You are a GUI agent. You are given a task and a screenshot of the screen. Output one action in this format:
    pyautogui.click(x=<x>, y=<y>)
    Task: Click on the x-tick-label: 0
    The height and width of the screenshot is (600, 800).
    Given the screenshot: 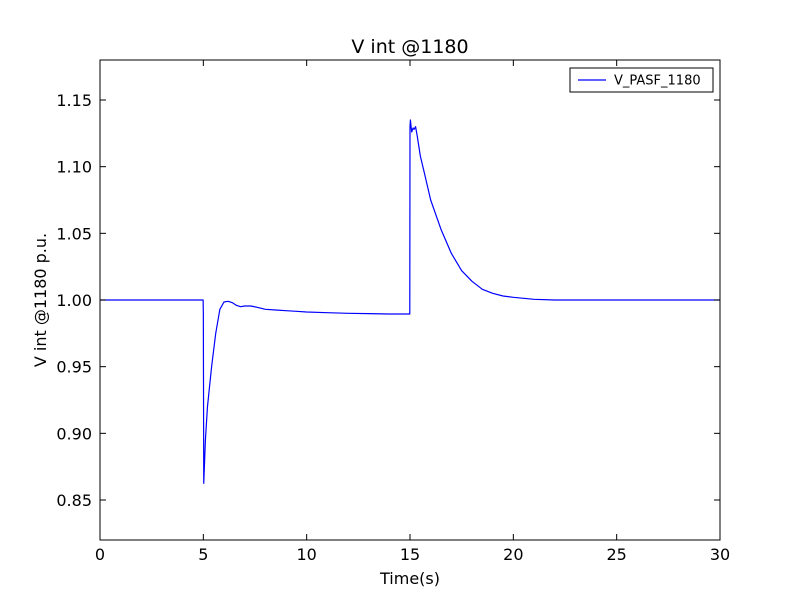 What is the action you would take?
    pyautogui.click(x=100, y=554)
    